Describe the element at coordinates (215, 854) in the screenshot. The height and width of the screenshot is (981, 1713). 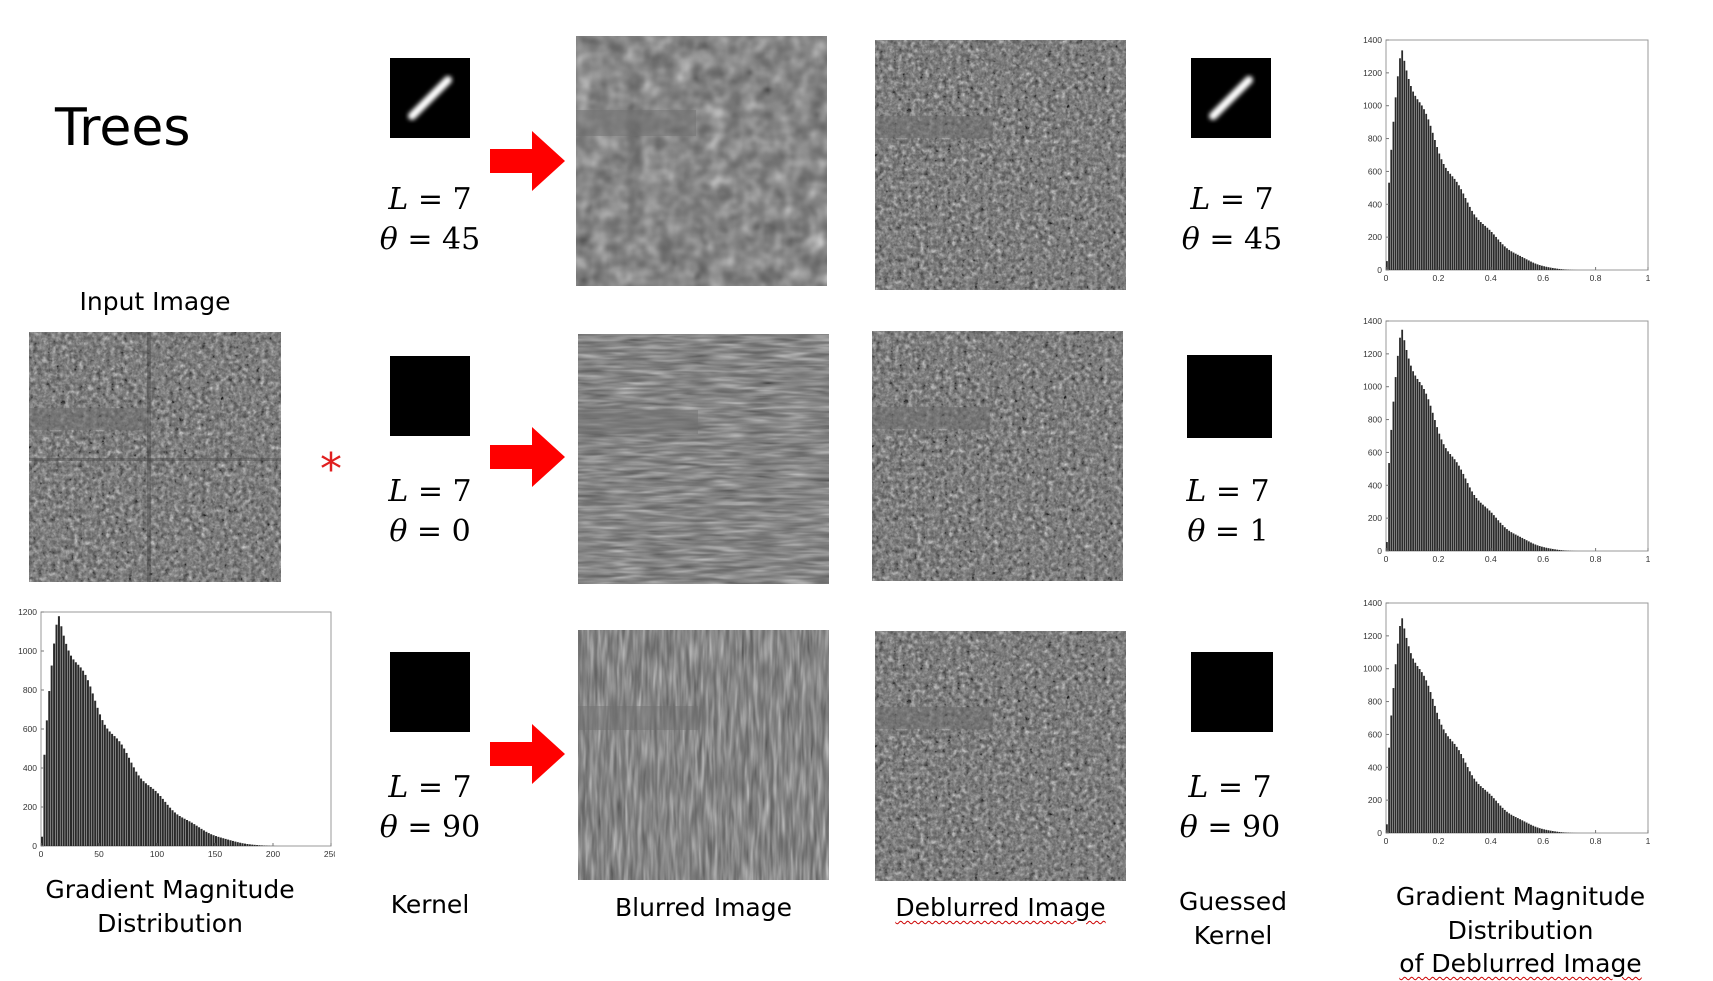
I see `x-tick-label: 150` at that location.